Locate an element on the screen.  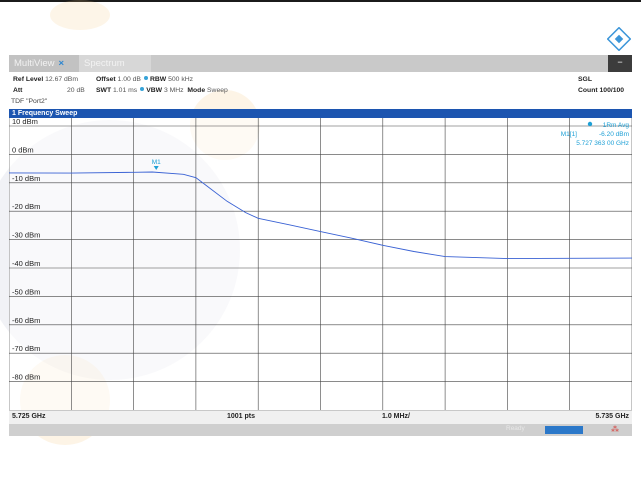
tab-spectrum: Spectrum is located at coordinates (115, 63).